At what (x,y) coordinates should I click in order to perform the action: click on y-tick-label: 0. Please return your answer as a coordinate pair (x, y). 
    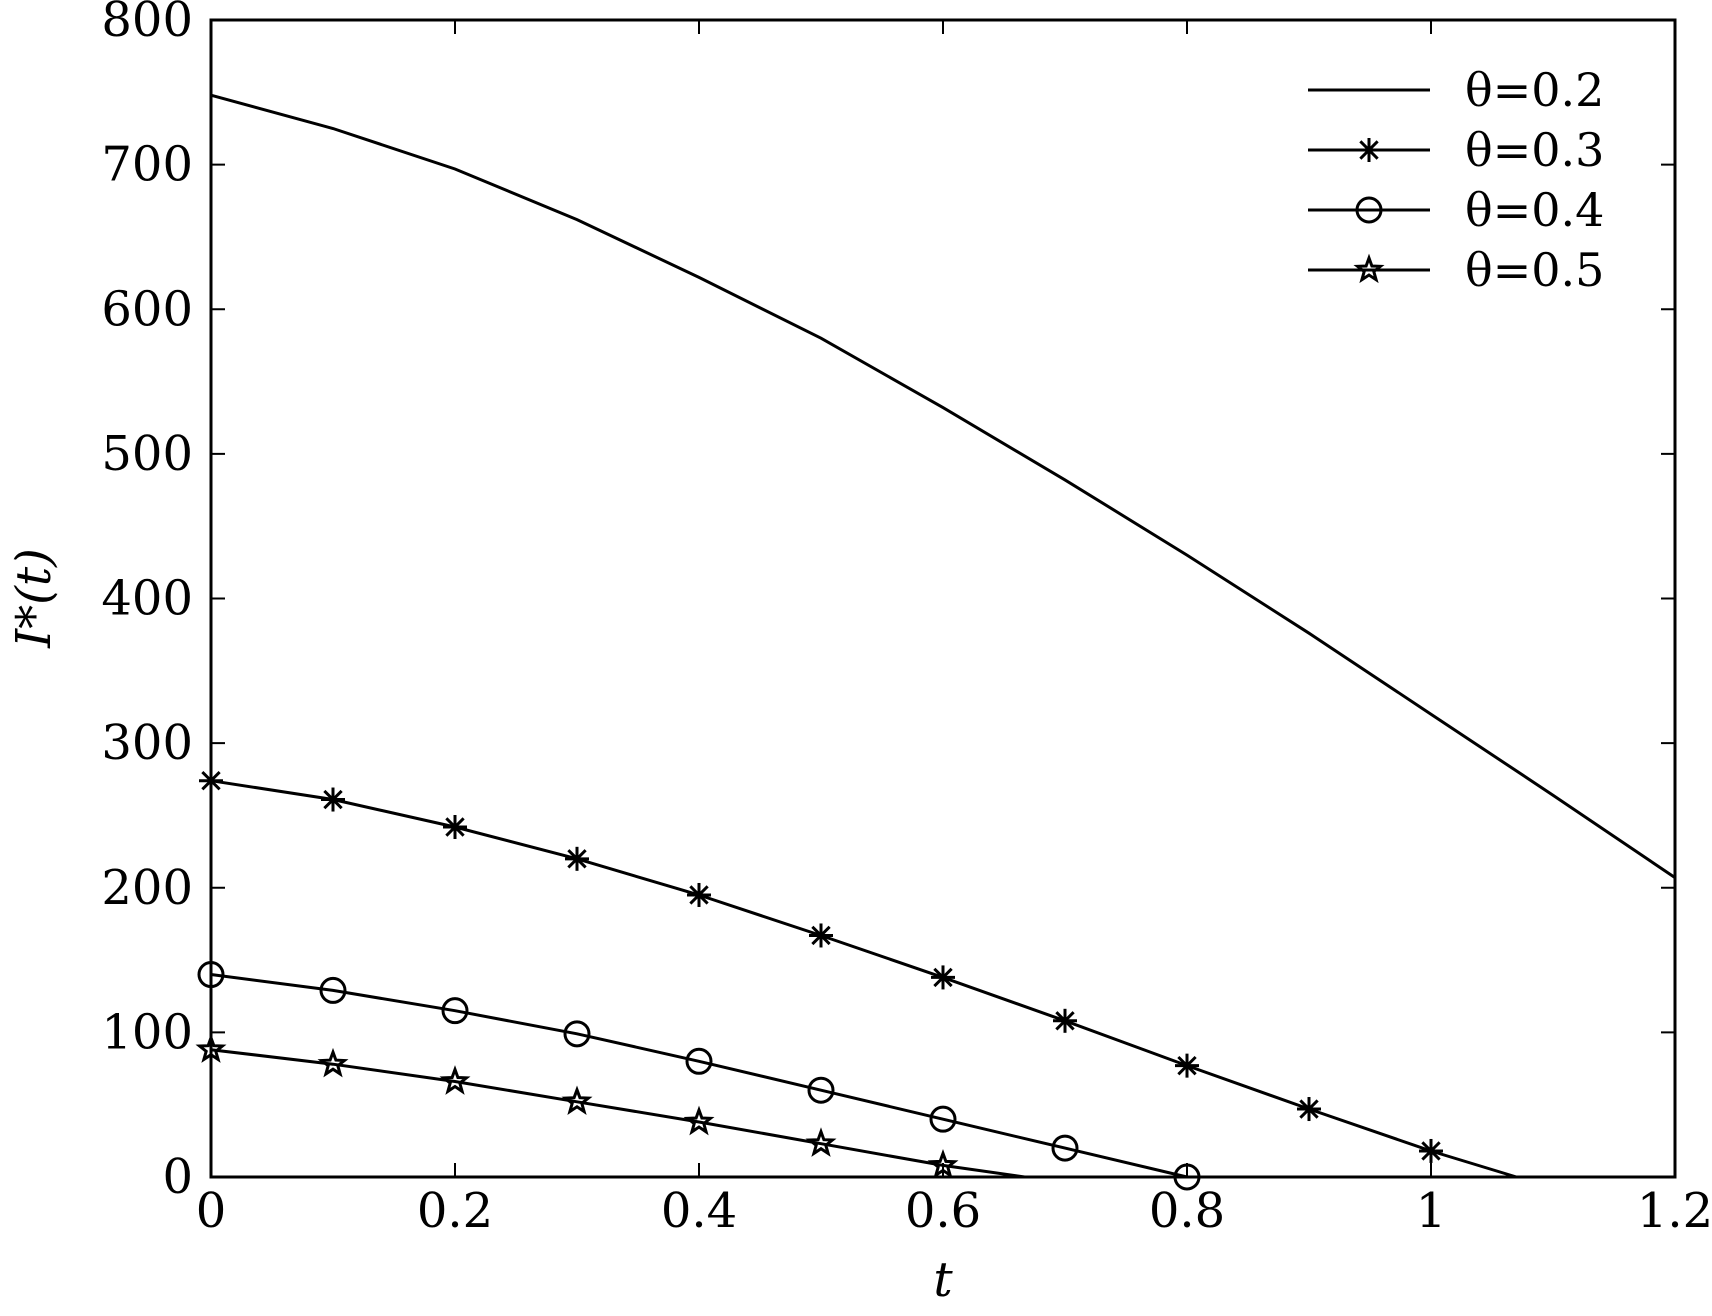
    Looking at the image, I should click on (177, 1177).